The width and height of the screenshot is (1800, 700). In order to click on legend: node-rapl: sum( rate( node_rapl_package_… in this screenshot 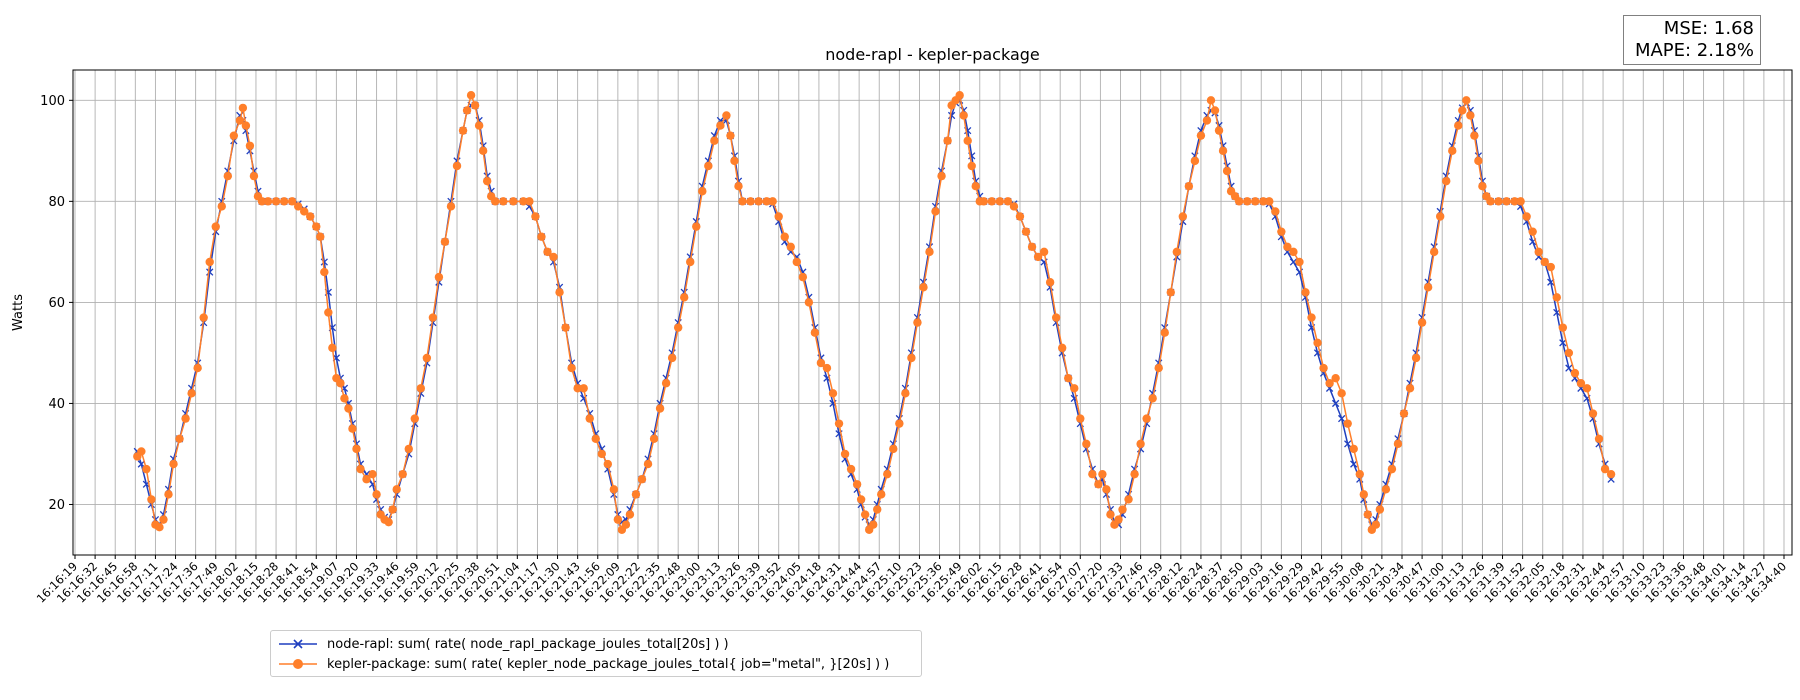, I will do `click(596, 653)`.